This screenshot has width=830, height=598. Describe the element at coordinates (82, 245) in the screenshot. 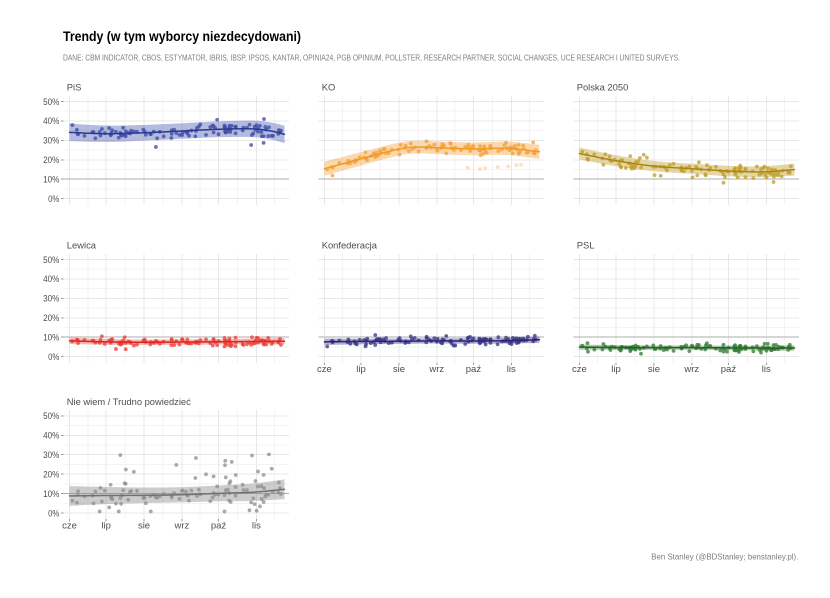

I see `svg-text: Lewica` at that location.